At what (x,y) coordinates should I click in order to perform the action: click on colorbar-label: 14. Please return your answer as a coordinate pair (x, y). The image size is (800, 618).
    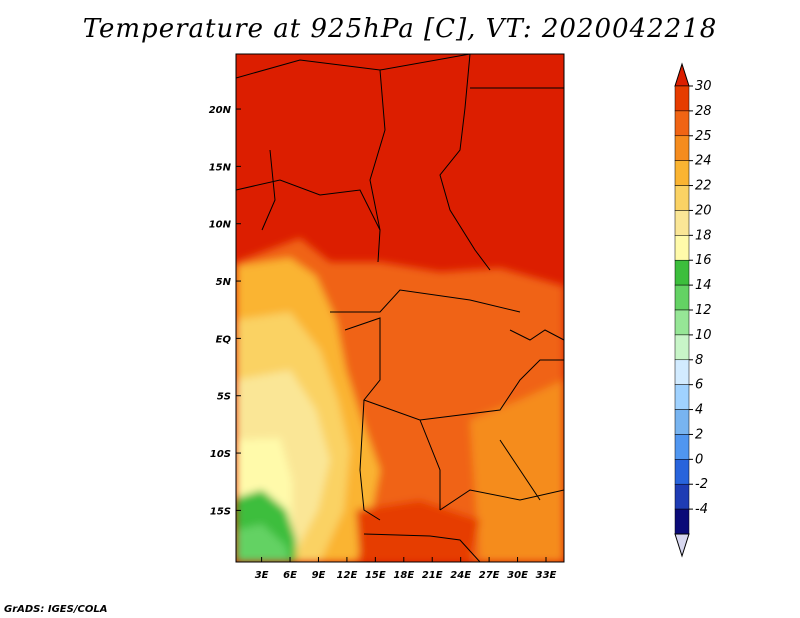
    Looking at the image, I should click on (703, 285).